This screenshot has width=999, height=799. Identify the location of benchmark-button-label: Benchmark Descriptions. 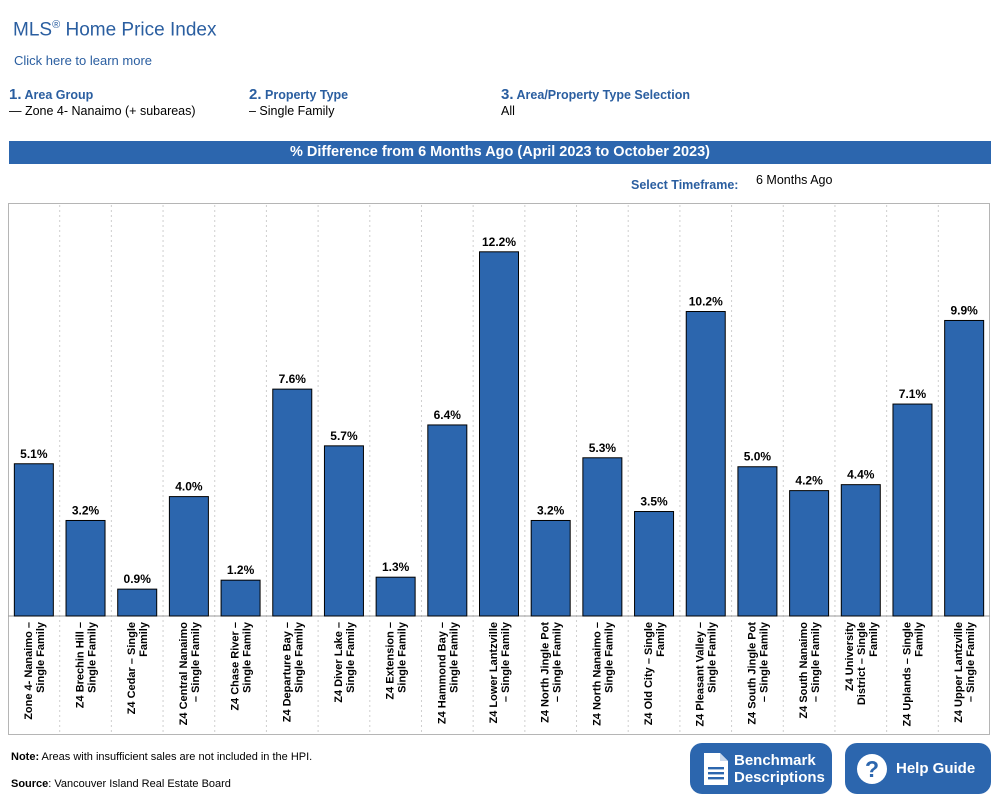
(779, 768).